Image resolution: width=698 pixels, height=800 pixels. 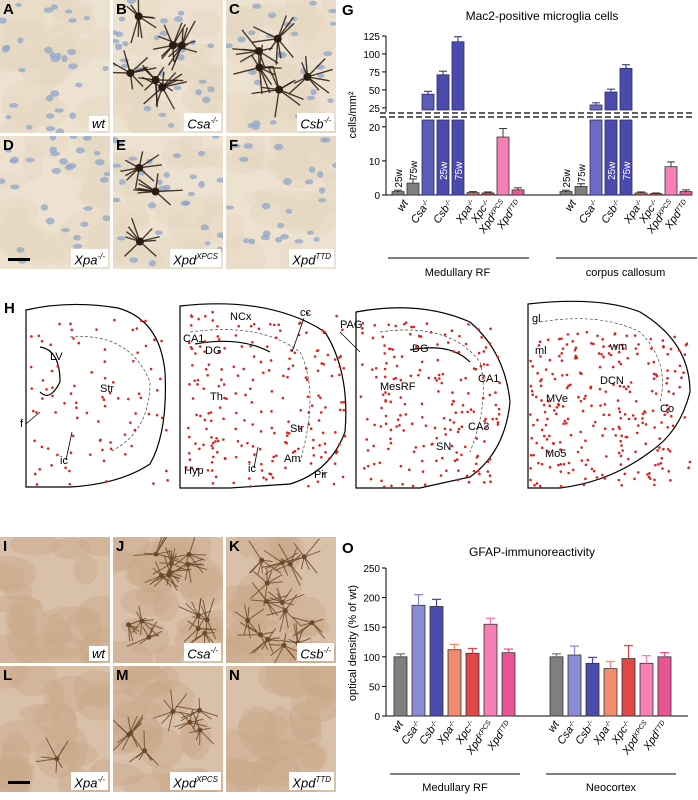 What do you see at coordinates (371, 55) in the screenshot?
I see `y-tick-label: 100` at bounding box center [371, 55].